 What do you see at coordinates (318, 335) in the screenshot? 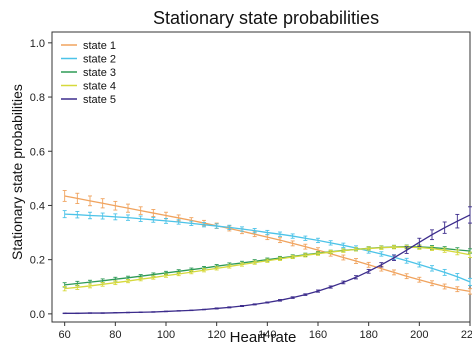
I see `x-tick-label: 160` at bounding box center [318, 335].